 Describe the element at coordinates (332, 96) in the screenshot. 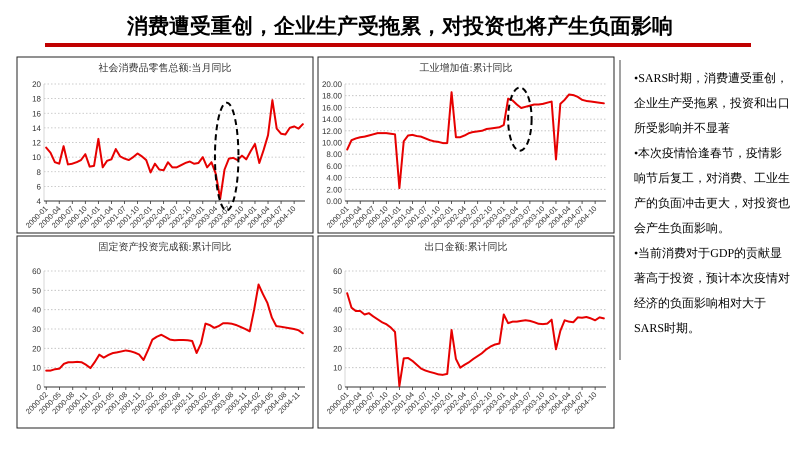

I see `y-tick-label: 18.00` at that location.